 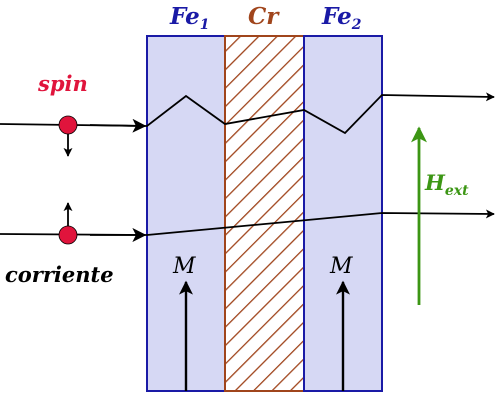 I want to click on external-field-label: Hext, so click(x=446, y=184).